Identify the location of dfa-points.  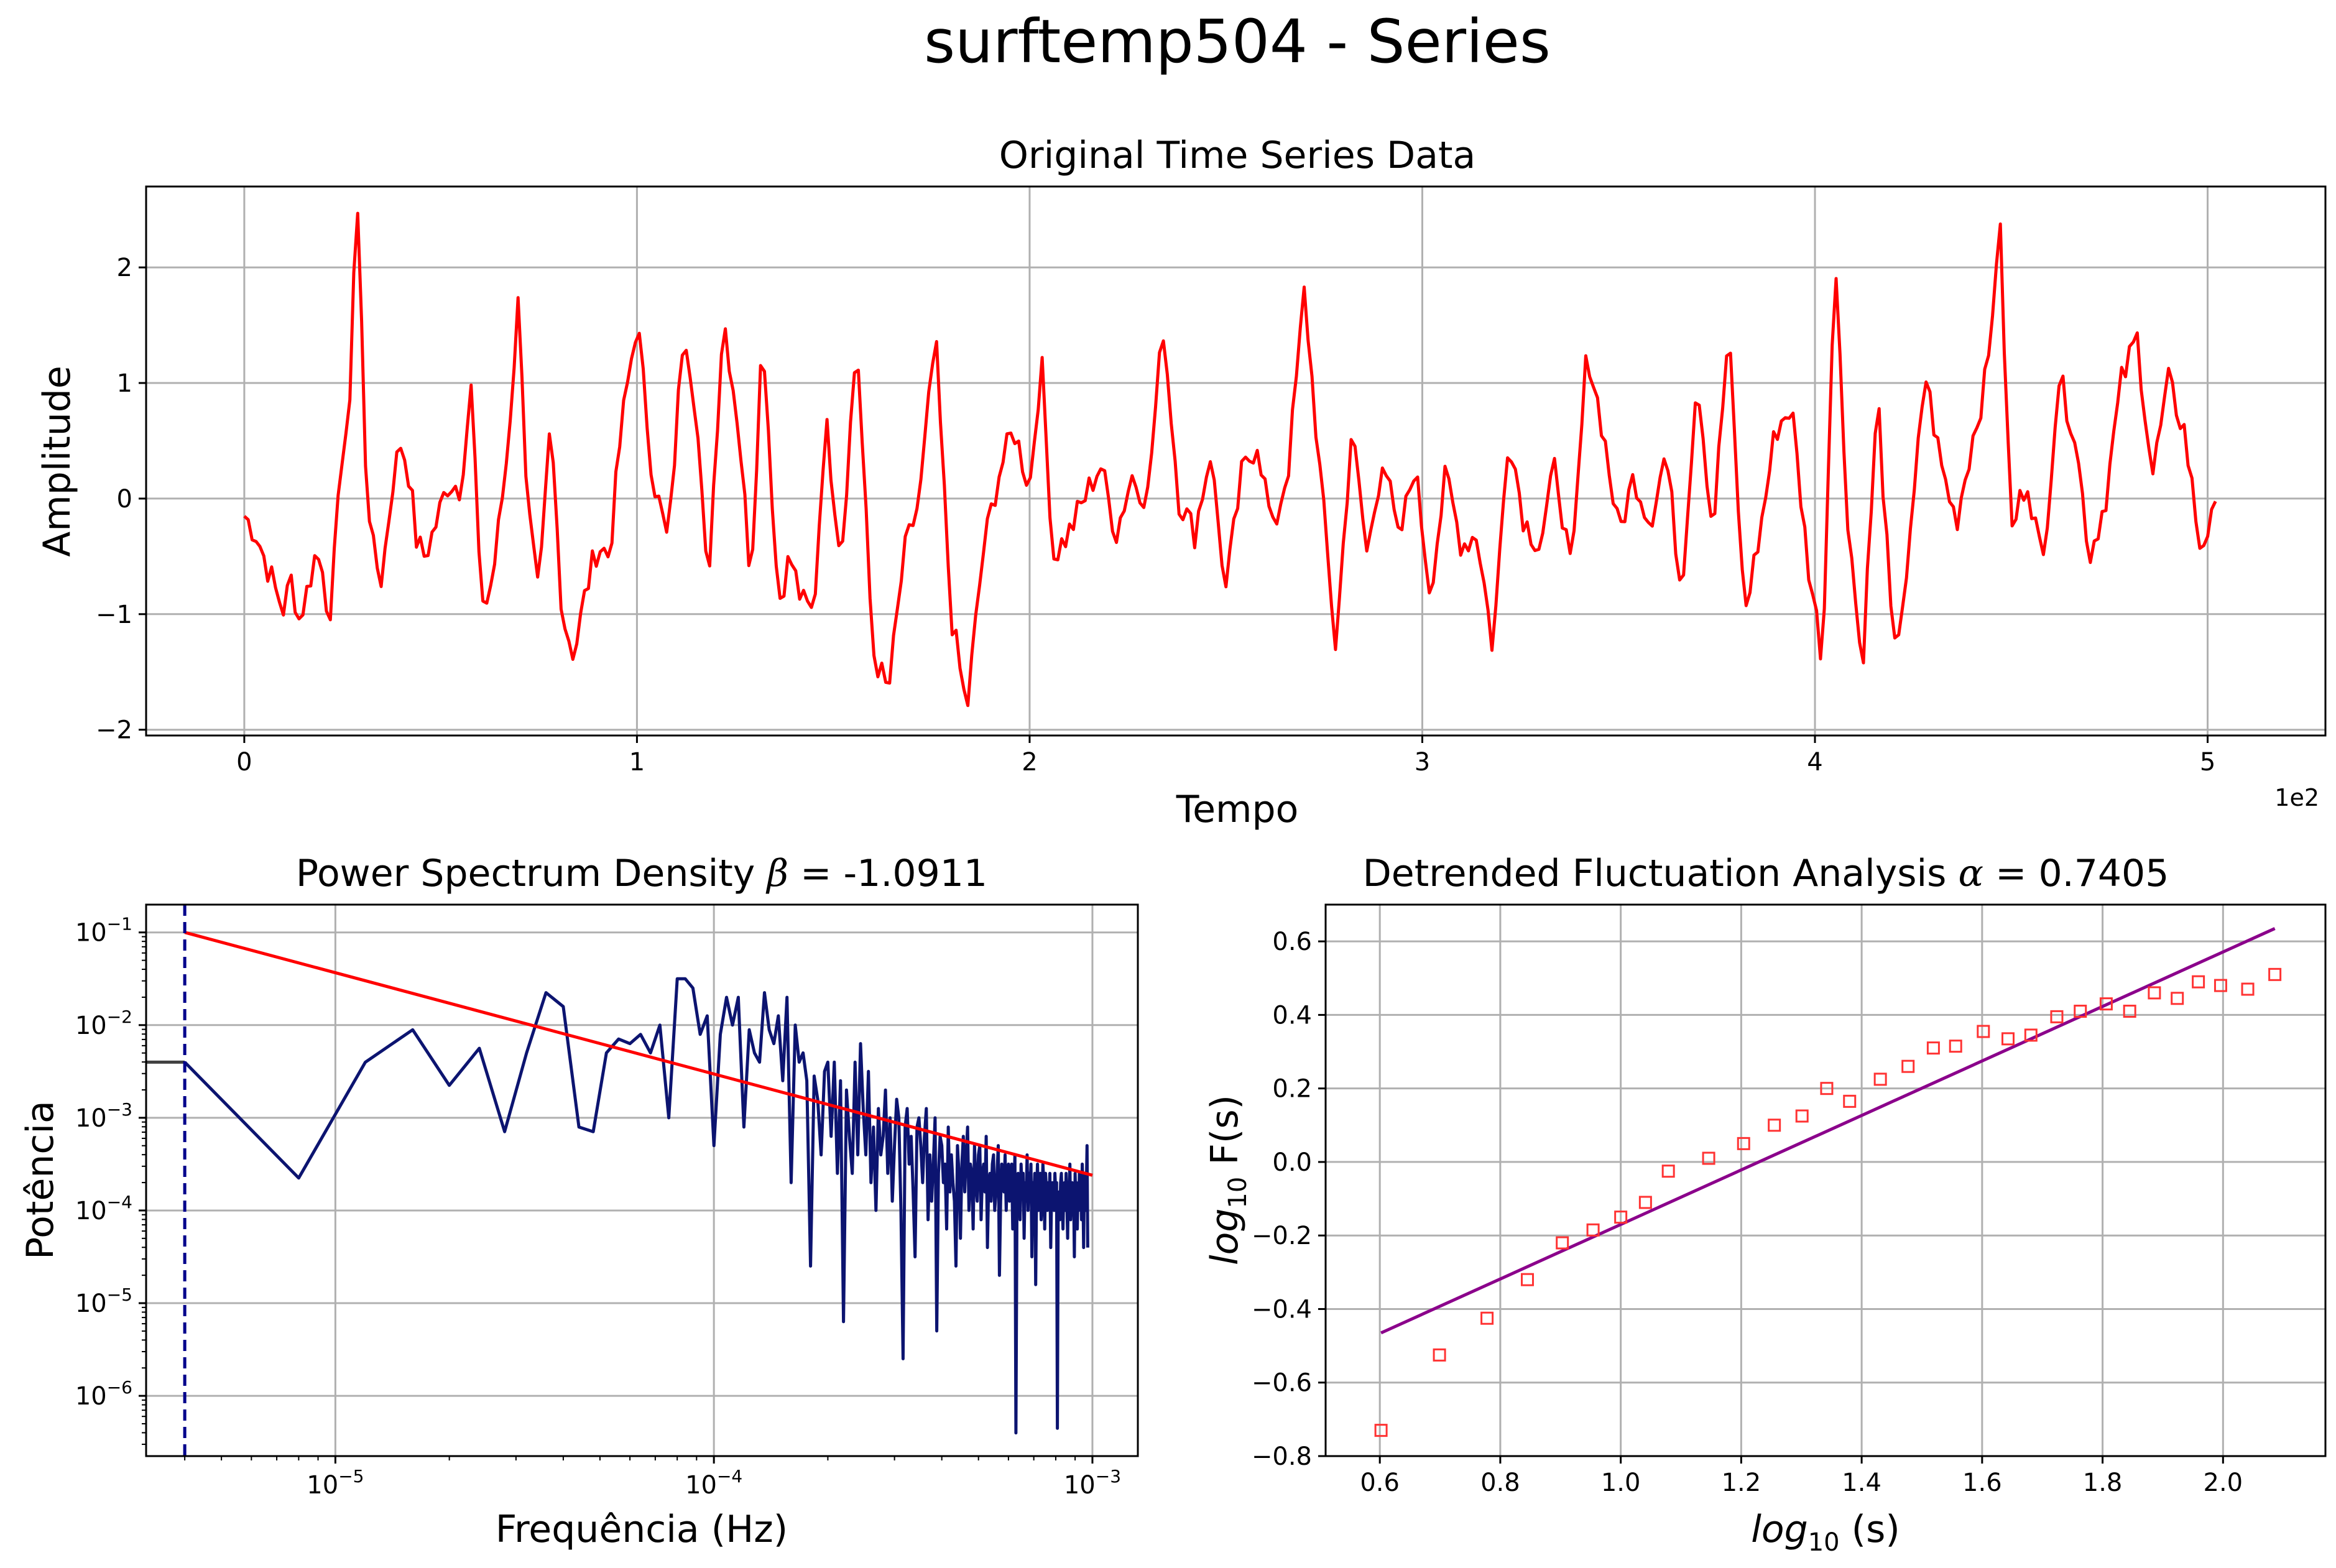
(1828, 1202).